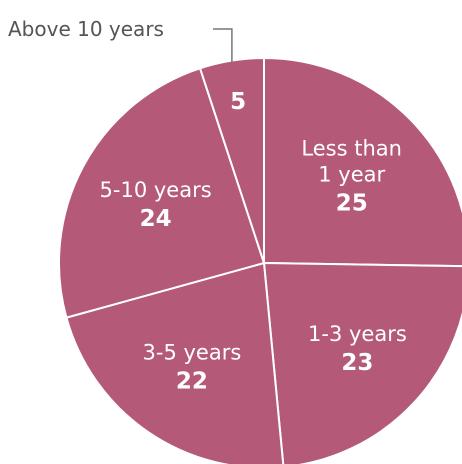 The width and height of the screenshot is (462, 464). What do you see at coordinates (357, 334) in the screenshot?
I see `slice-label-1-3-years: 1-3 years` at bounding box center [357, 334].